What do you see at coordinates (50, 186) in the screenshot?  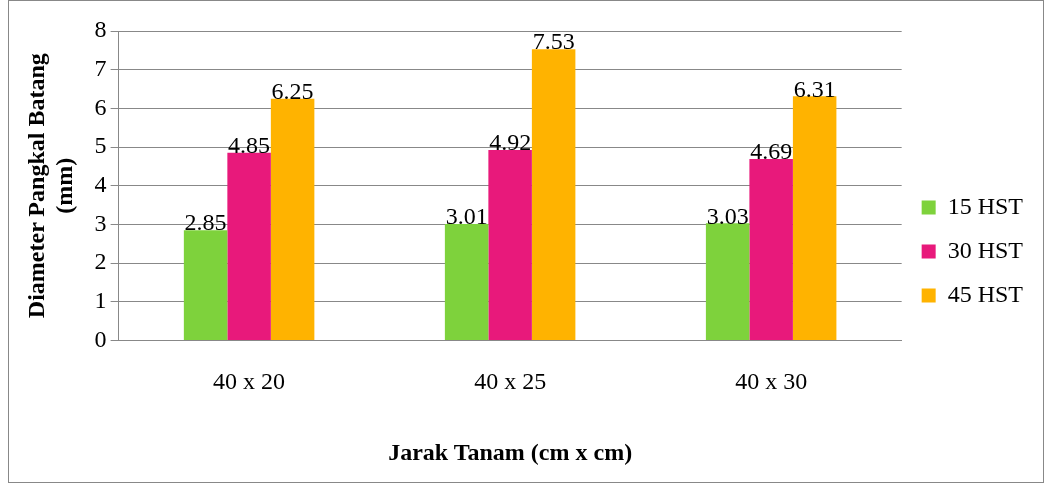 I see `y-axis-title: Diameter Pangkal Batang (mm)` at bounding box center [50, 186].